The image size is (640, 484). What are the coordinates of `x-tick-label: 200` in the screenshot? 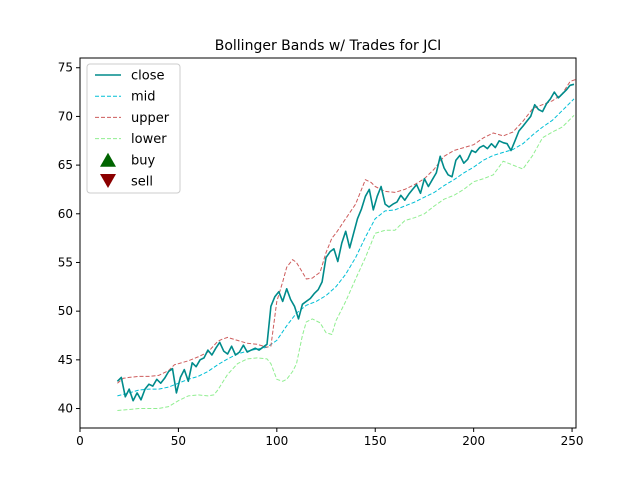 It's located at (473, 441).